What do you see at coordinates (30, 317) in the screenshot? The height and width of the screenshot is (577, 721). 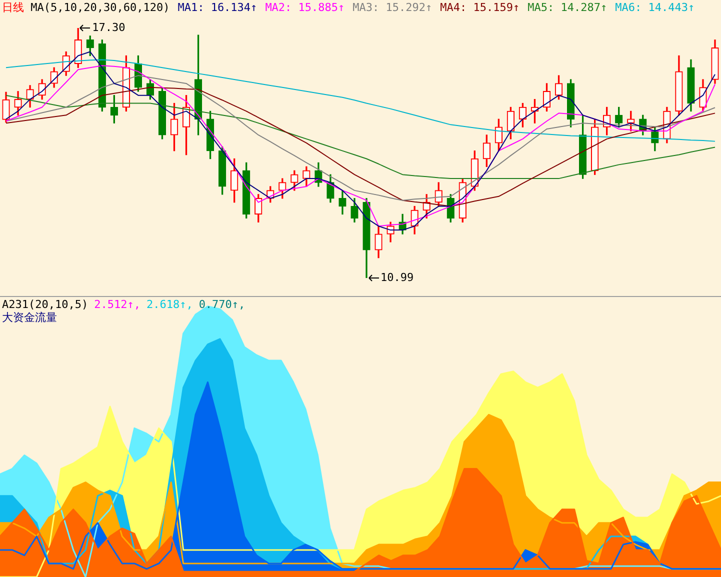 I see `text: 大资金流量` at bounding box center [30, 317].